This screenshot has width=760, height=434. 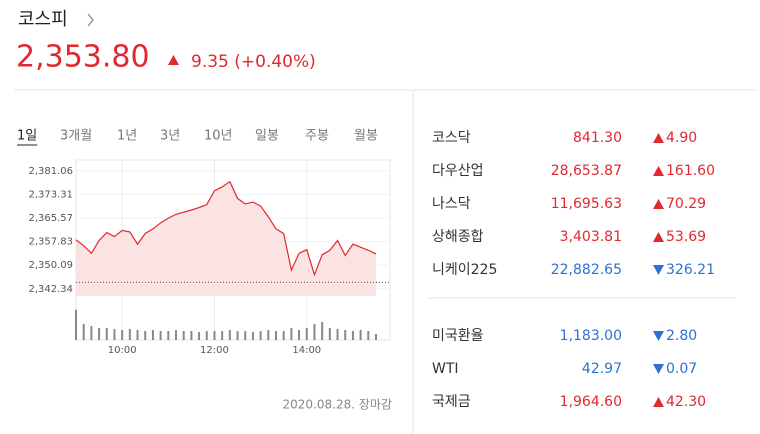 I want to click on market-change: 161.60, so click(x=690, y=171).